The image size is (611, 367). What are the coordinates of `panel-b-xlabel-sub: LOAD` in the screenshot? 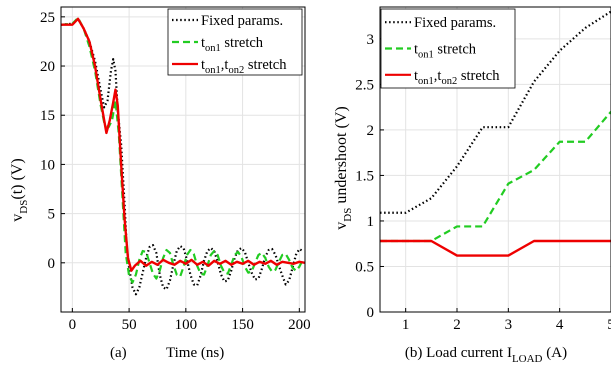 It's located at (527, 359).